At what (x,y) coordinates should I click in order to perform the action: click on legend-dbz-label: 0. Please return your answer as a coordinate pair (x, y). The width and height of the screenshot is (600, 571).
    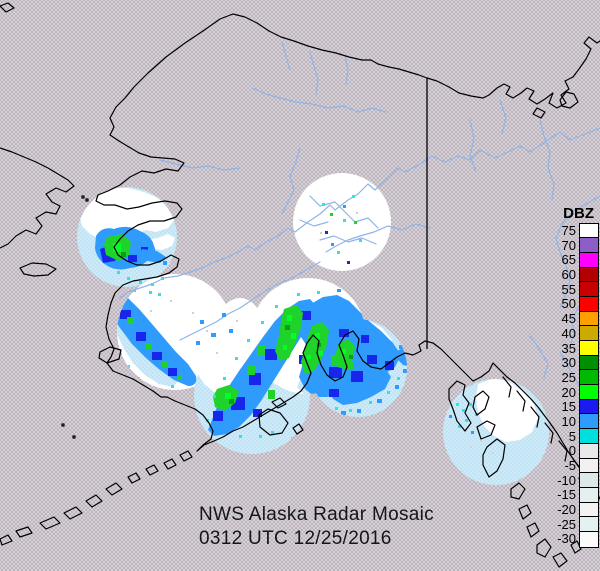
    Looking at the image, I should click on (572, 451).